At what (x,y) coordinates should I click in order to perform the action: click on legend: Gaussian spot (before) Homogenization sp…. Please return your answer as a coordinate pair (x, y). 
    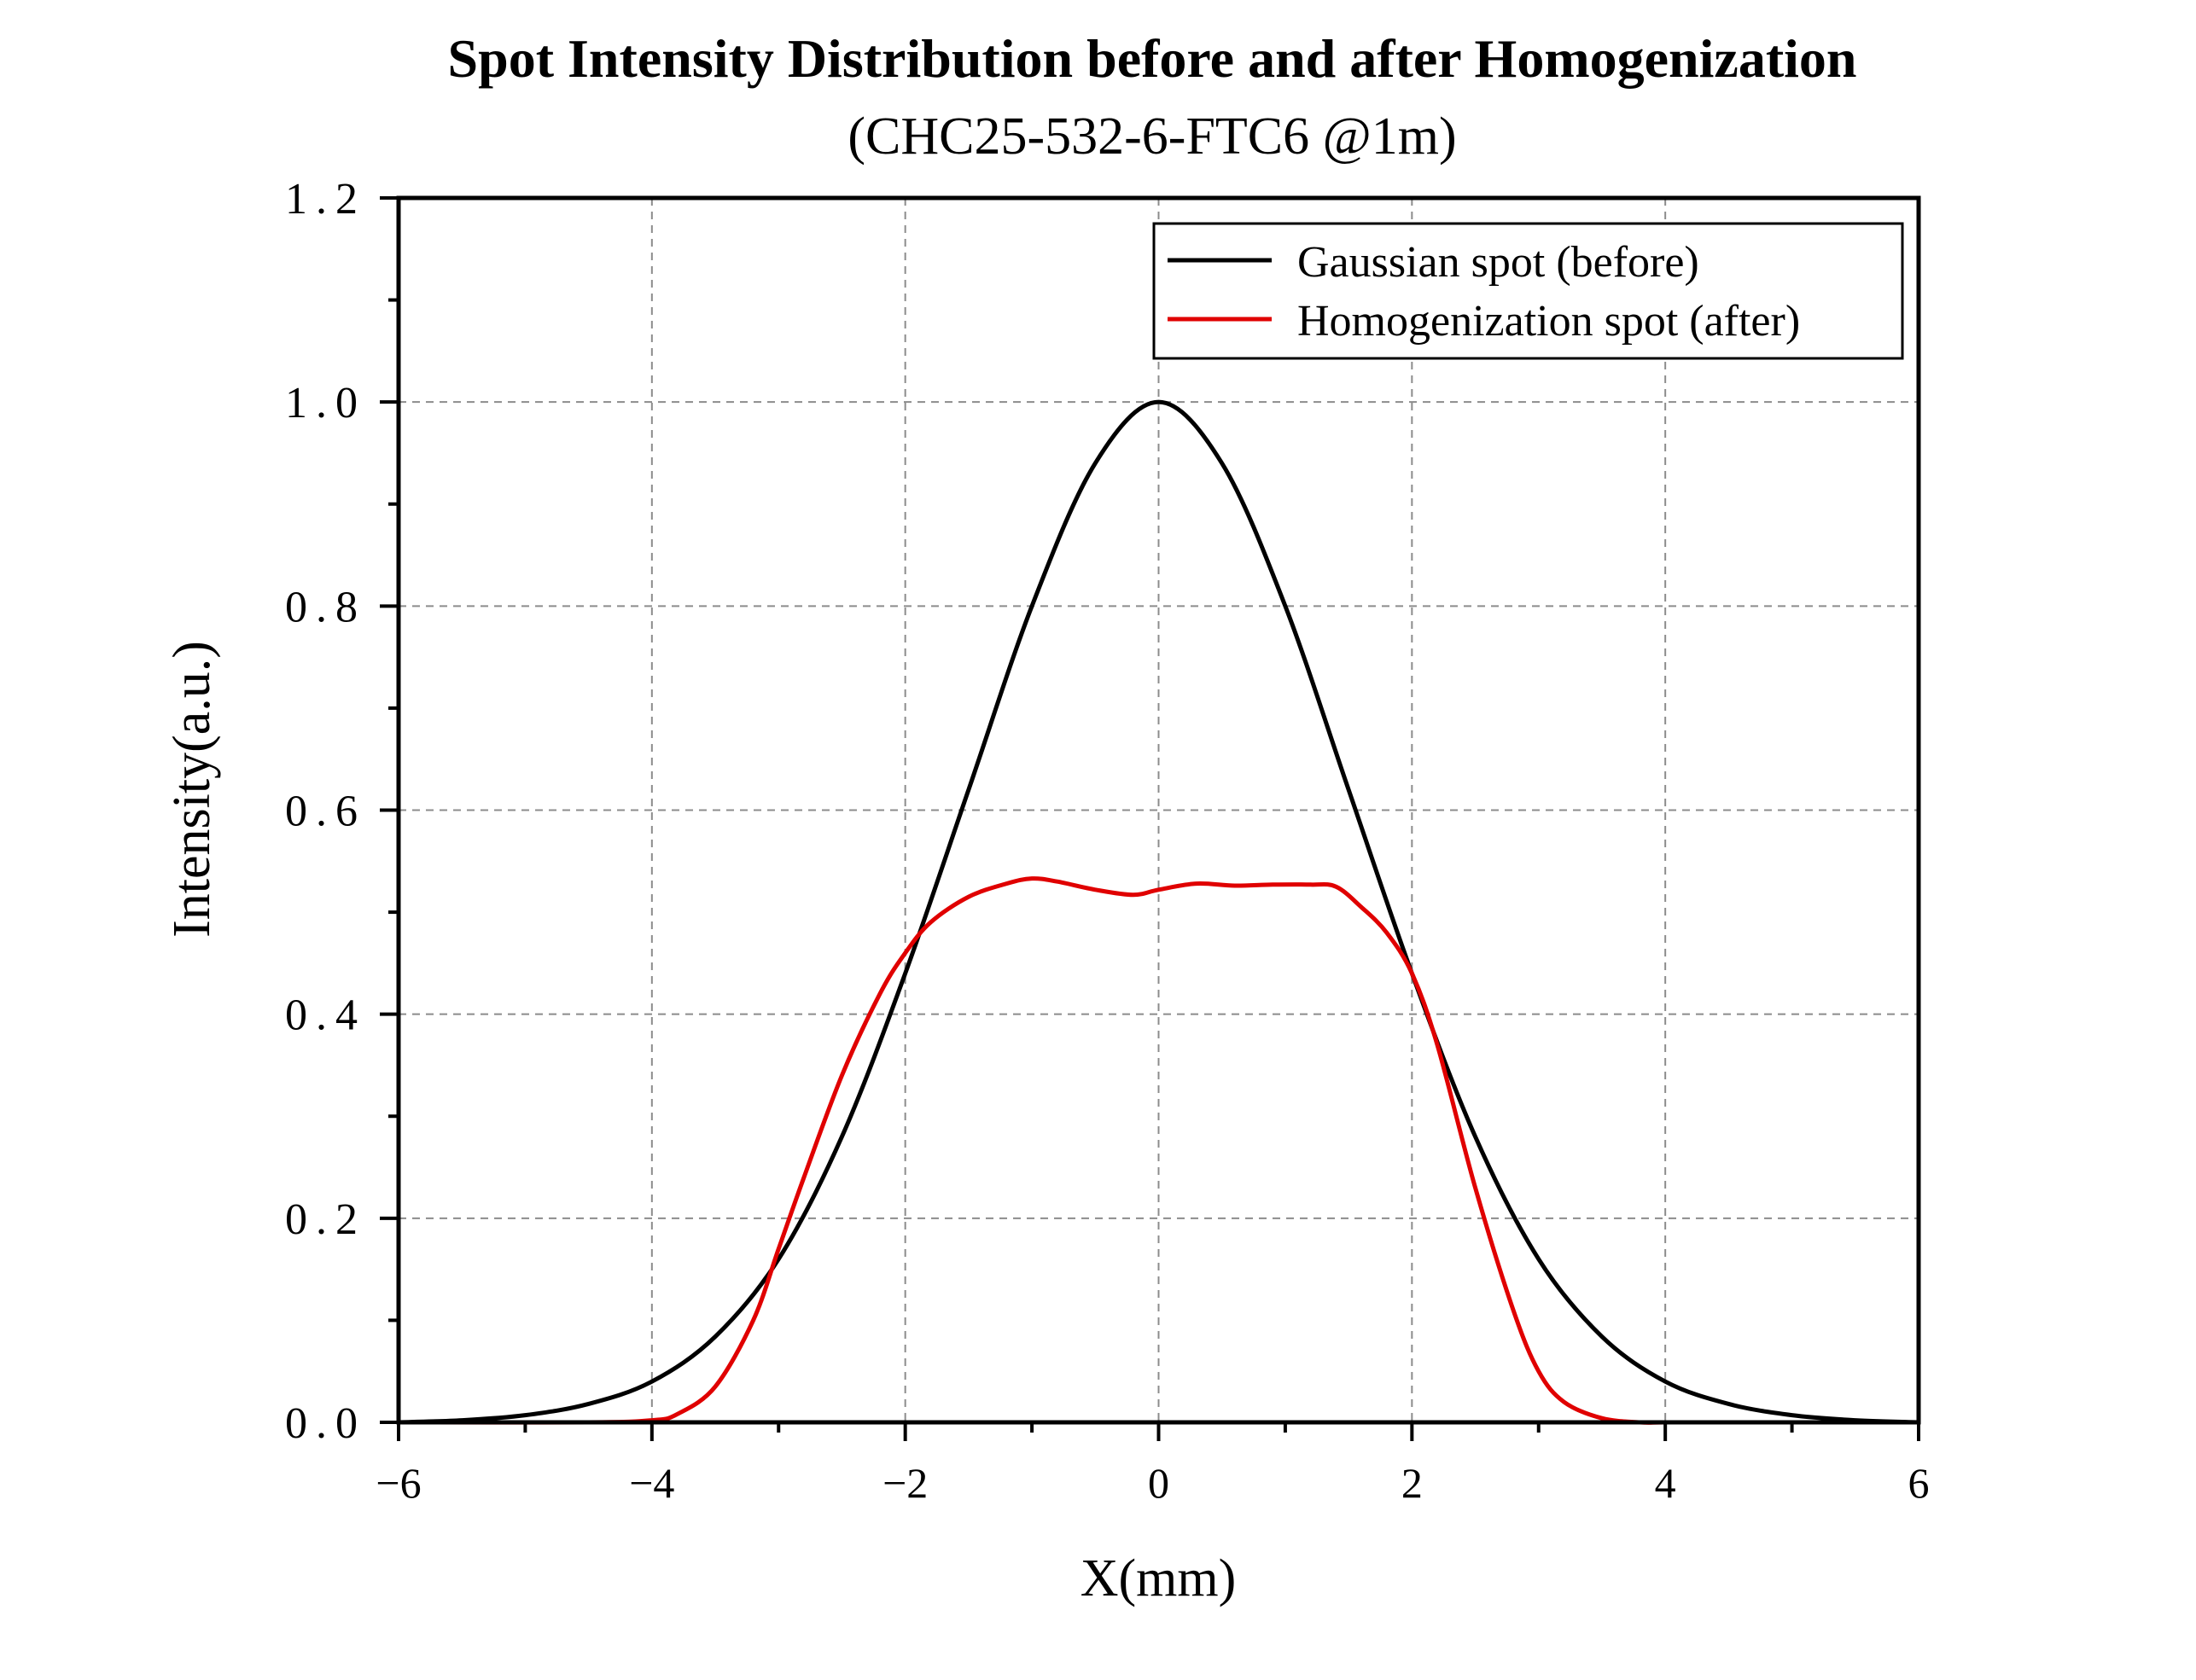
    Looking at the image, I should click on (1528, 291).